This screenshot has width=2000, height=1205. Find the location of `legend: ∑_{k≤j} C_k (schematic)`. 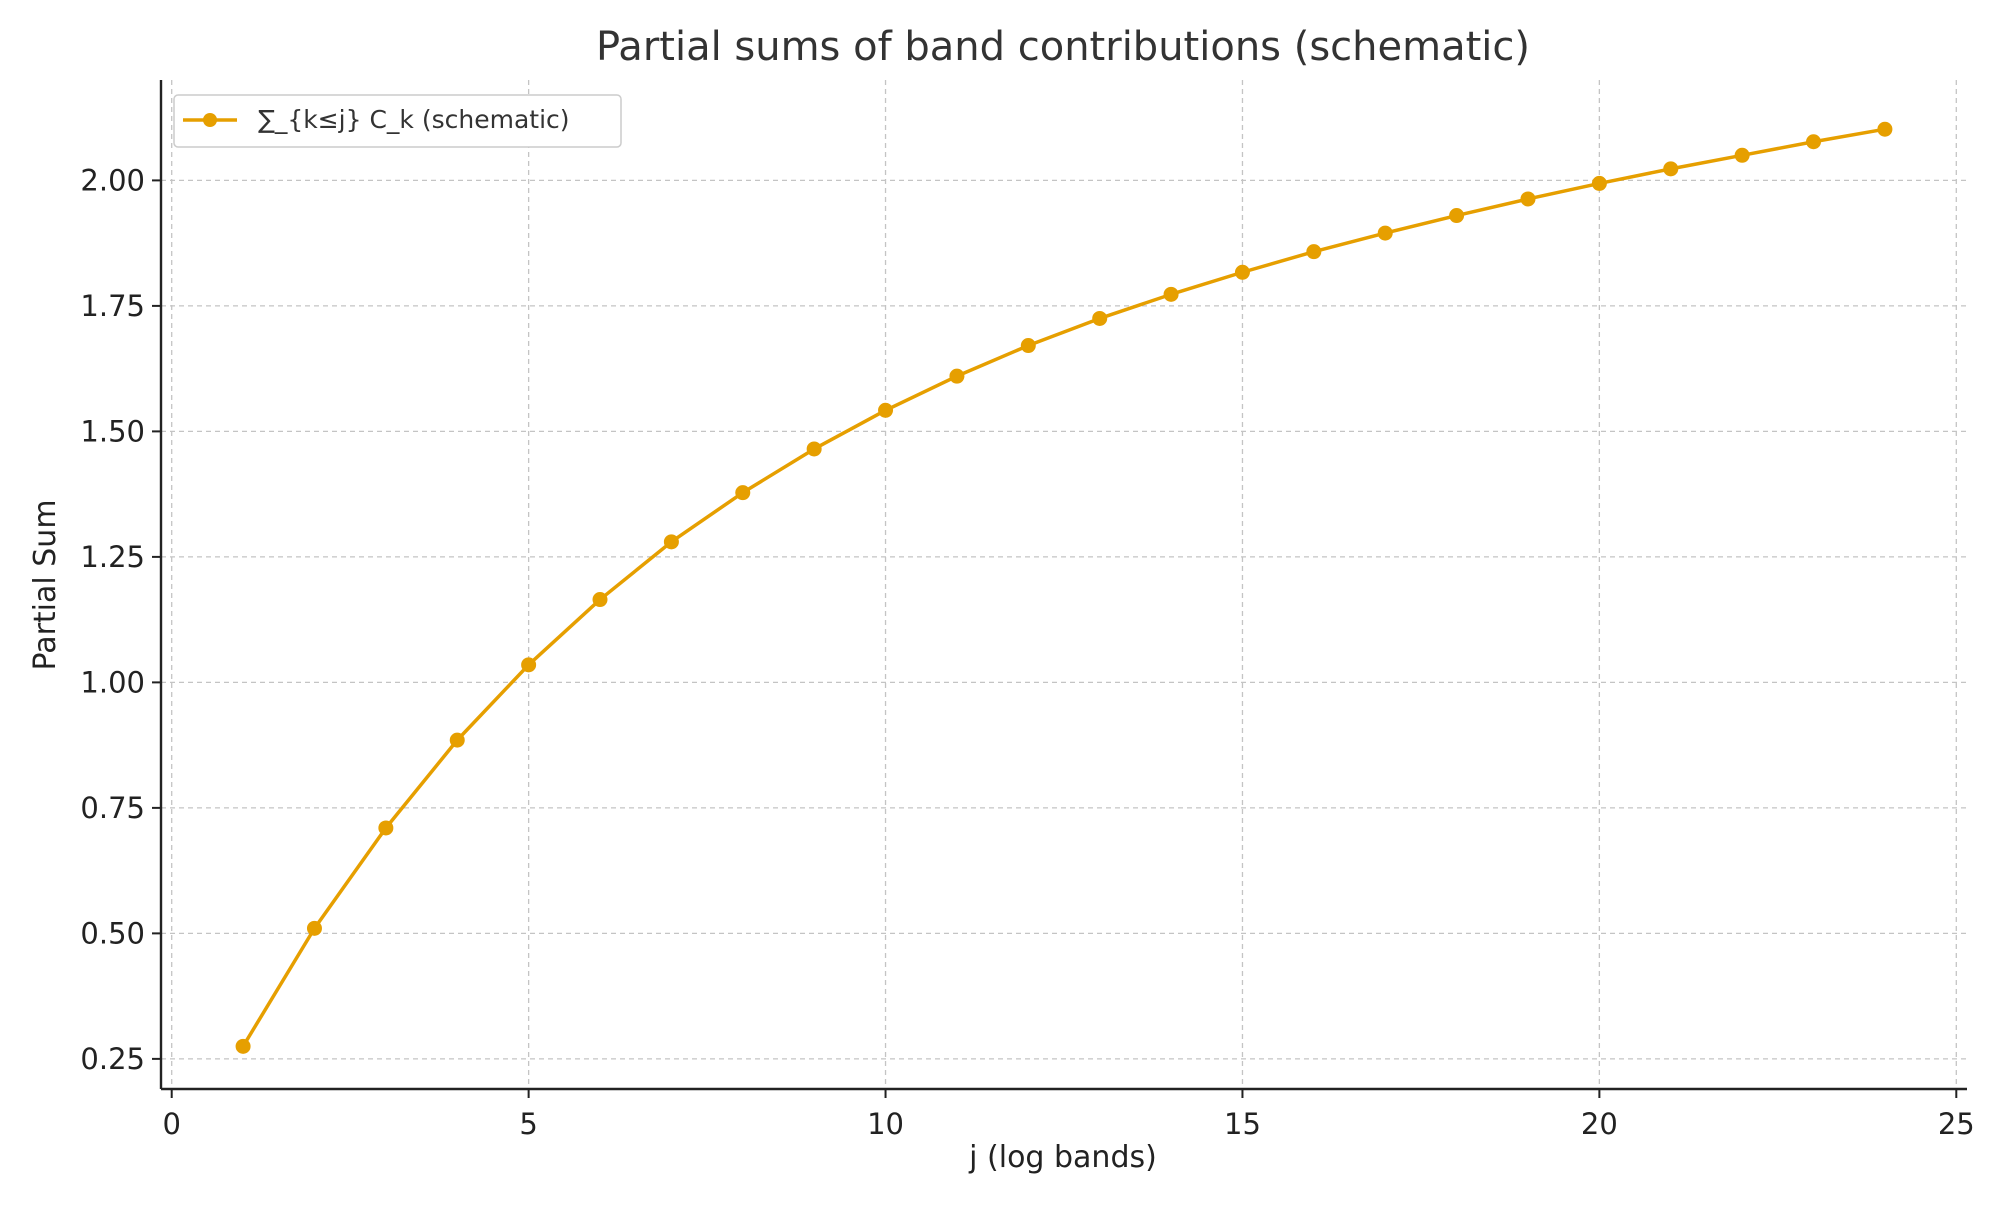

legend: ∑_{k≤j} C_k (schematic) is located at coordinates (397, 121).